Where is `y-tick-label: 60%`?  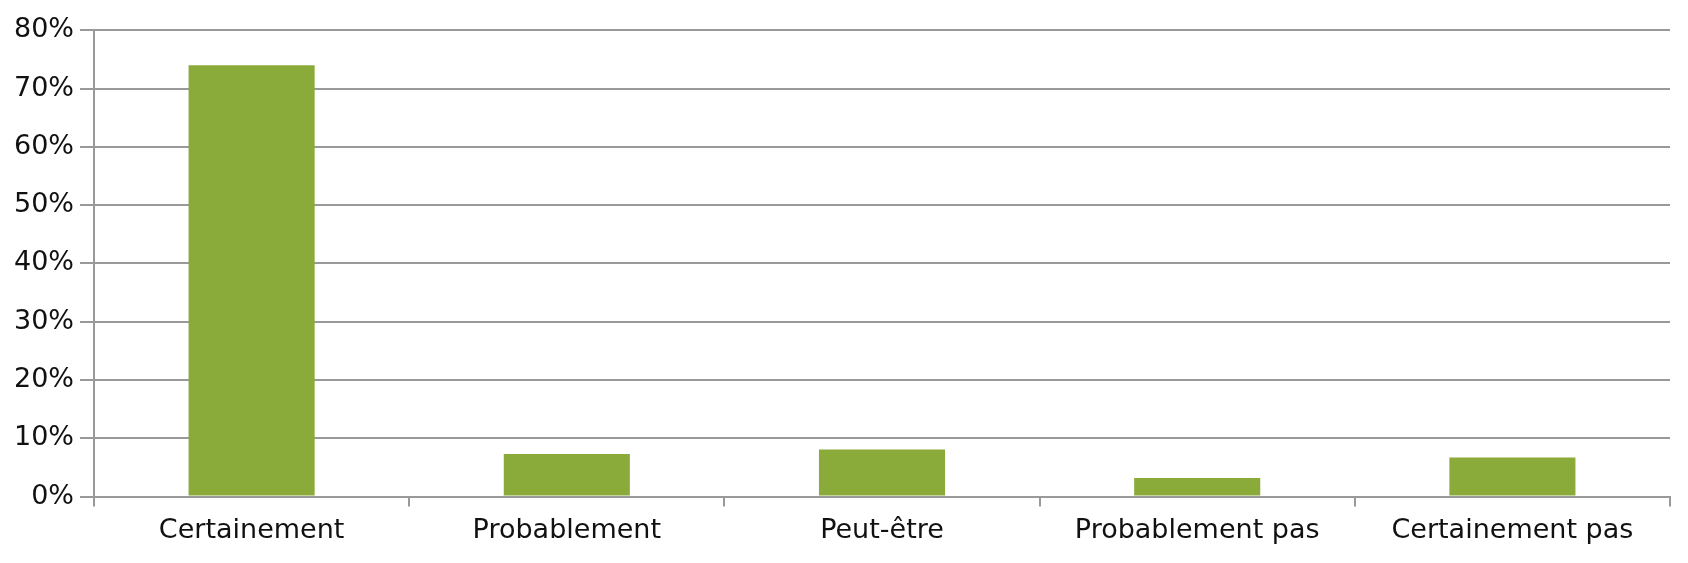
y-tick-label: 60% is located at coordinates (44, 144).